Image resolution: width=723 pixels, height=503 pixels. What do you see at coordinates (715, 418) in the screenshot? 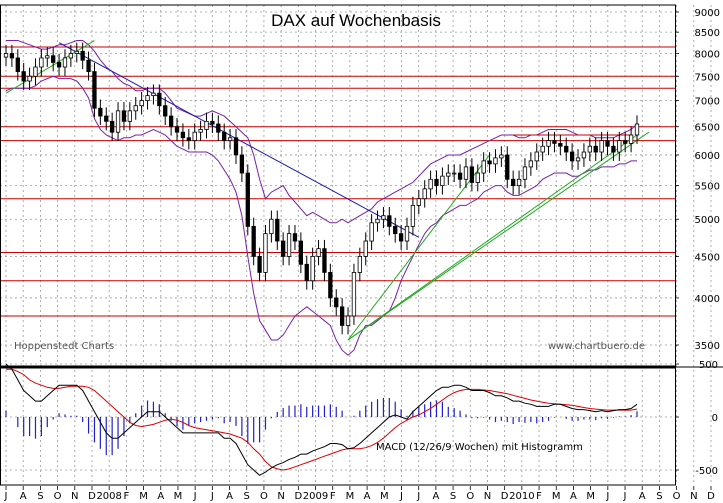
I see `macd-y-tick-label: 0` at bounding box center [715, 418].